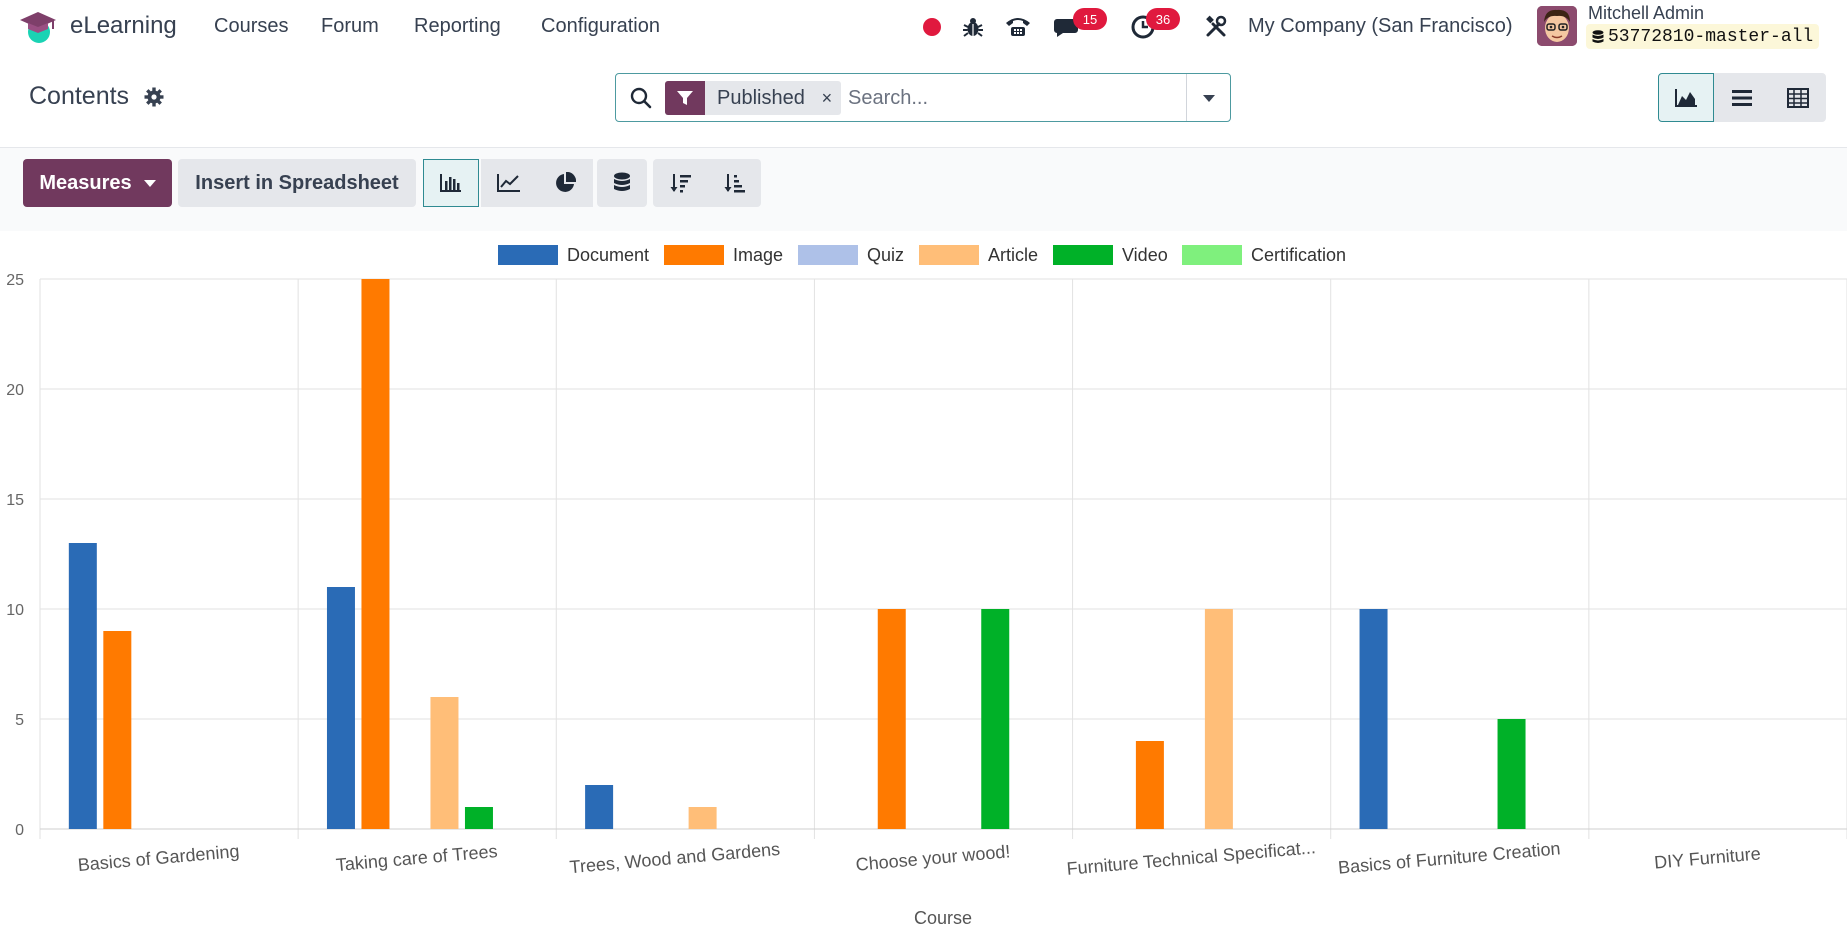 The width and height of the screenshot is (1847, 936). What do you see at coordinates (1216, 27) in the screenshot?
I see `settings-tools-icon` at bounding box center [1216, 27].